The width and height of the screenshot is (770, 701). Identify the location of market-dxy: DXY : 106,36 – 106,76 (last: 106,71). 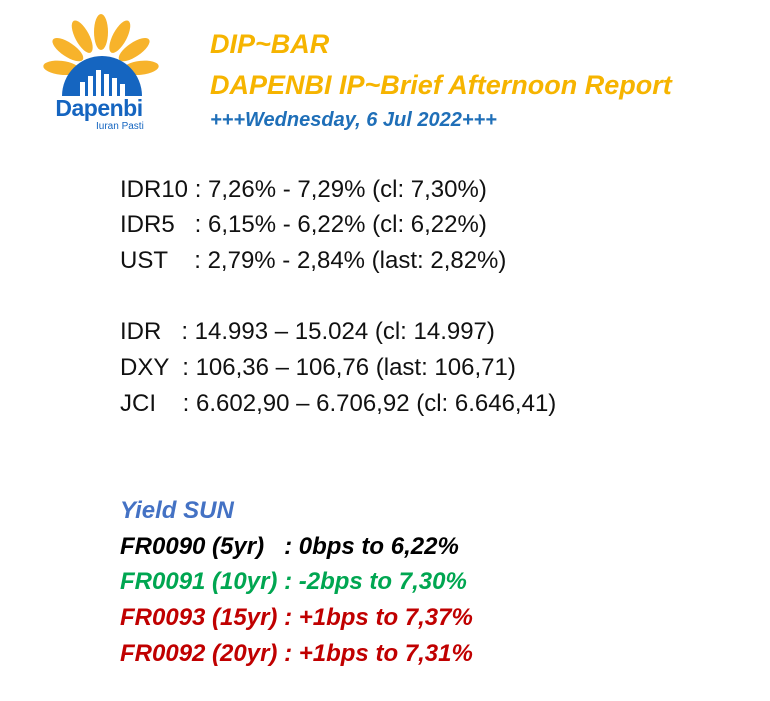
(318, 367).